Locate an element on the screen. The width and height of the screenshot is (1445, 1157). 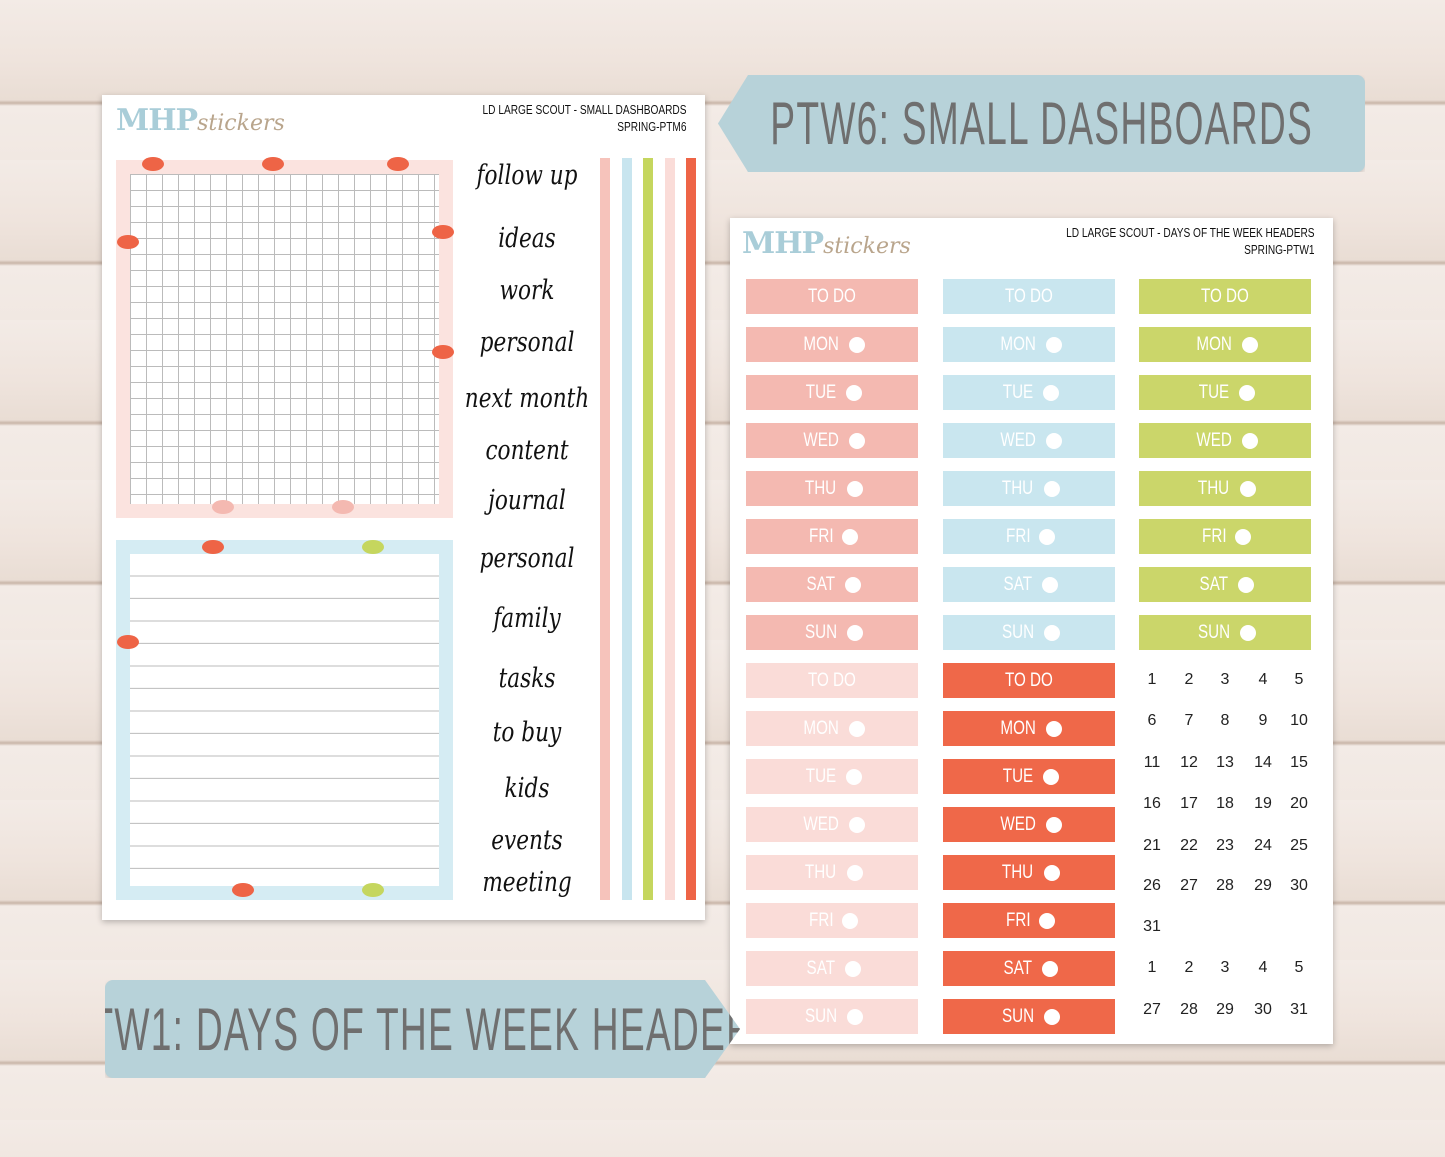
ptw1-banner: PTW1: DAYS OF THE WEEK HEADERS is located at coordinates (422, 1029).